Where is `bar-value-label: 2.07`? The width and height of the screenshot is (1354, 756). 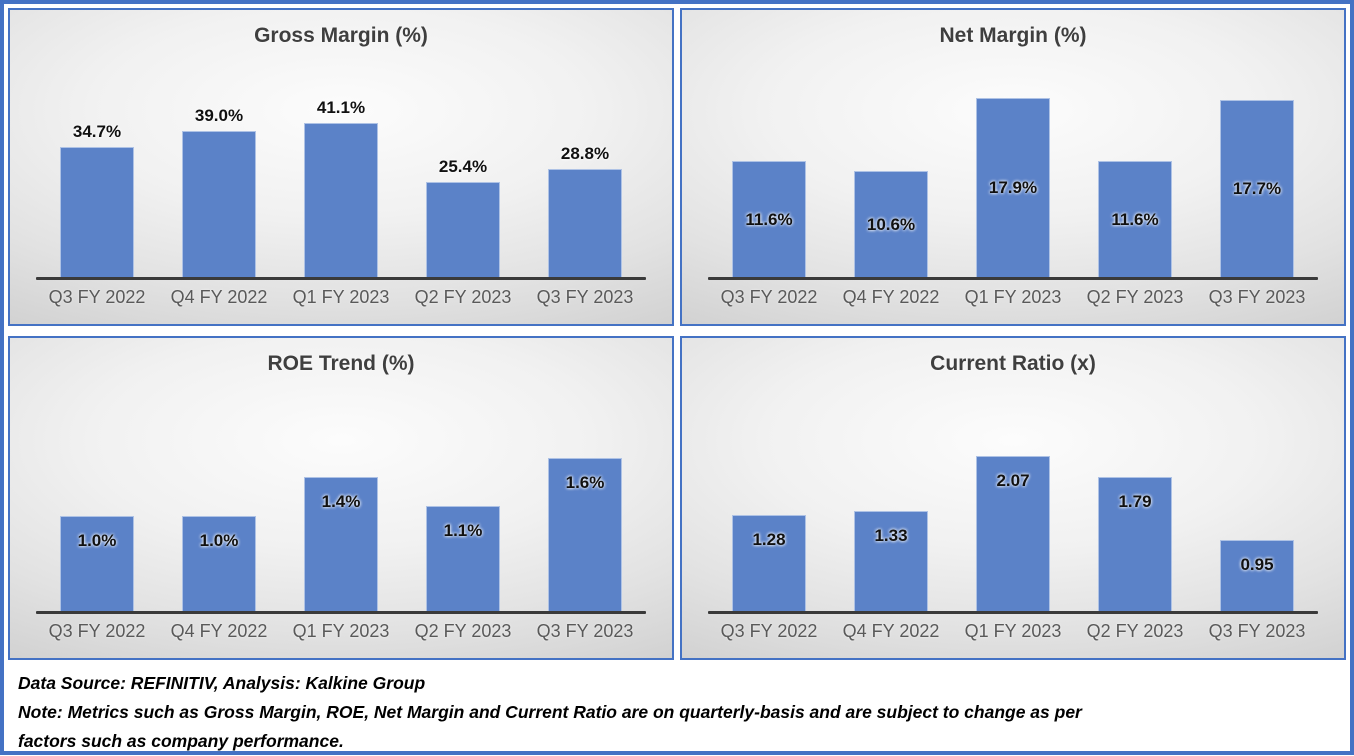
bar-value-label: 2.07 is located at coordinates (1013, 480).